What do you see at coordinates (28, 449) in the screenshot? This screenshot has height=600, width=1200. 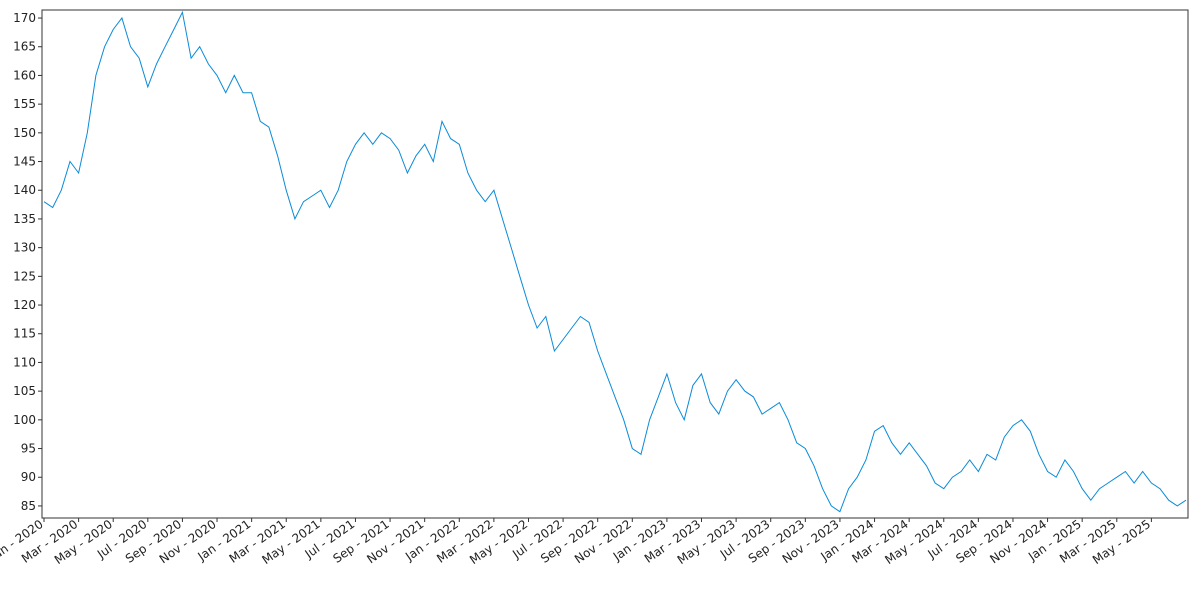 I see `y-tick-label: 95` at bounding box center [28, 449].